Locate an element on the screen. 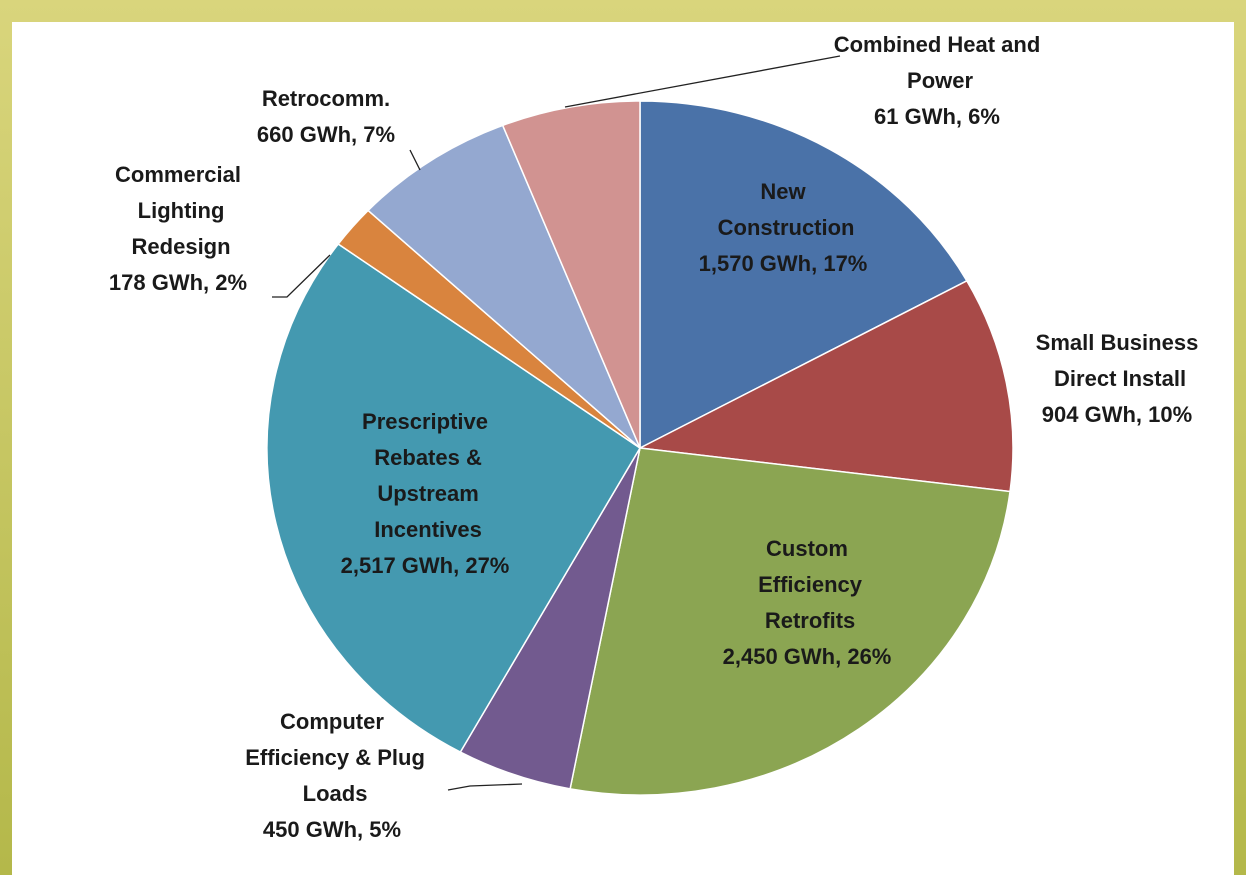 This screenshot has height=875, width=1246. value-label: 450 GWh, 5% is located at coordinates (332, 829).